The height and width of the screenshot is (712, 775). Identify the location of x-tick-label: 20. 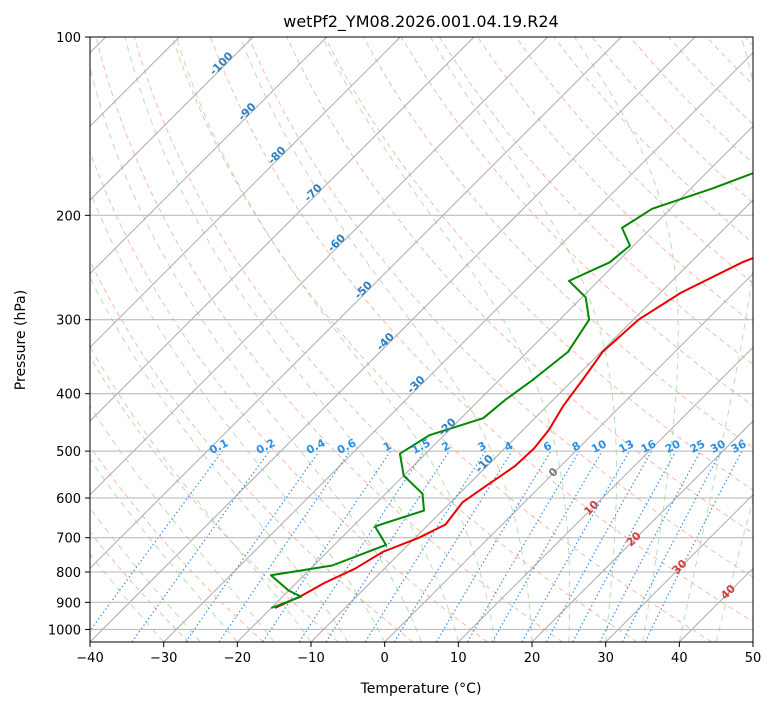
(532, 658).